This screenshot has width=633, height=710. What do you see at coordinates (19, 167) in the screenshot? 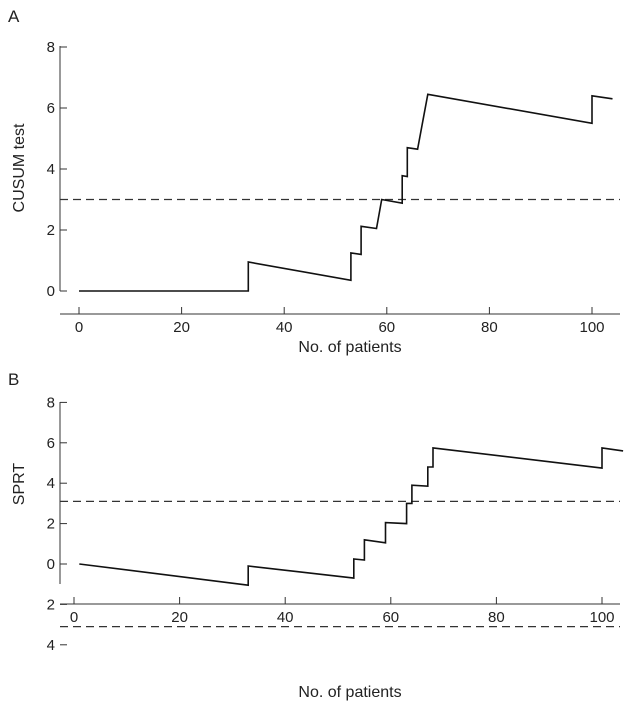
I see `y-axis-label: CUSUM test` at bounding box center [19, 167].